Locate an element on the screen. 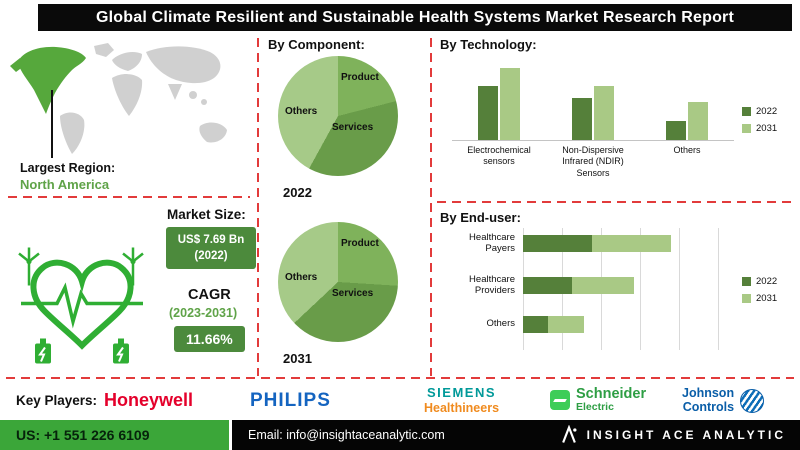 The image size is (800, 450). controls-name: Controls is located at coordinates (708, 406).